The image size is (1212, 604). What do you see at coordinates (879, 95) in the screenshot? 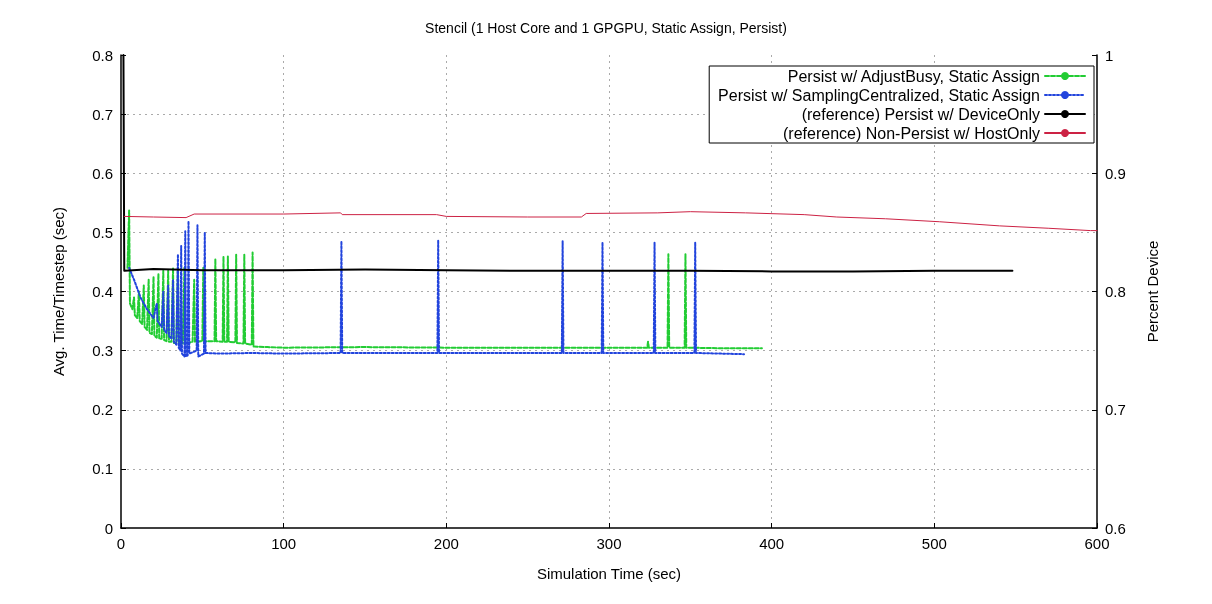
I see `legend-label: Persist w/ SamplingCentralized, Static Assign` at bounding box center [879, 95].